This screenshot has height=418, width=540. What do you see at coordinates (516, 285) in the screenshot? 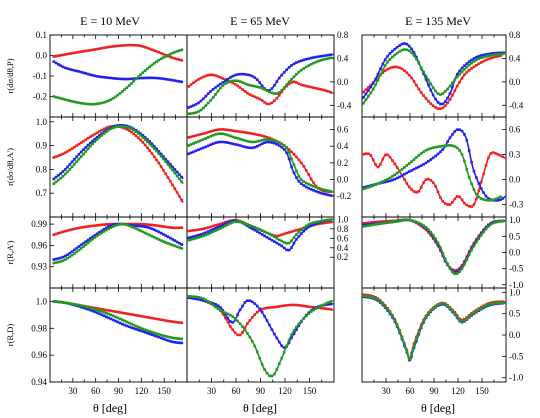
I see `y-tick-label-right: -1.0` at bounding box center [516, 285].